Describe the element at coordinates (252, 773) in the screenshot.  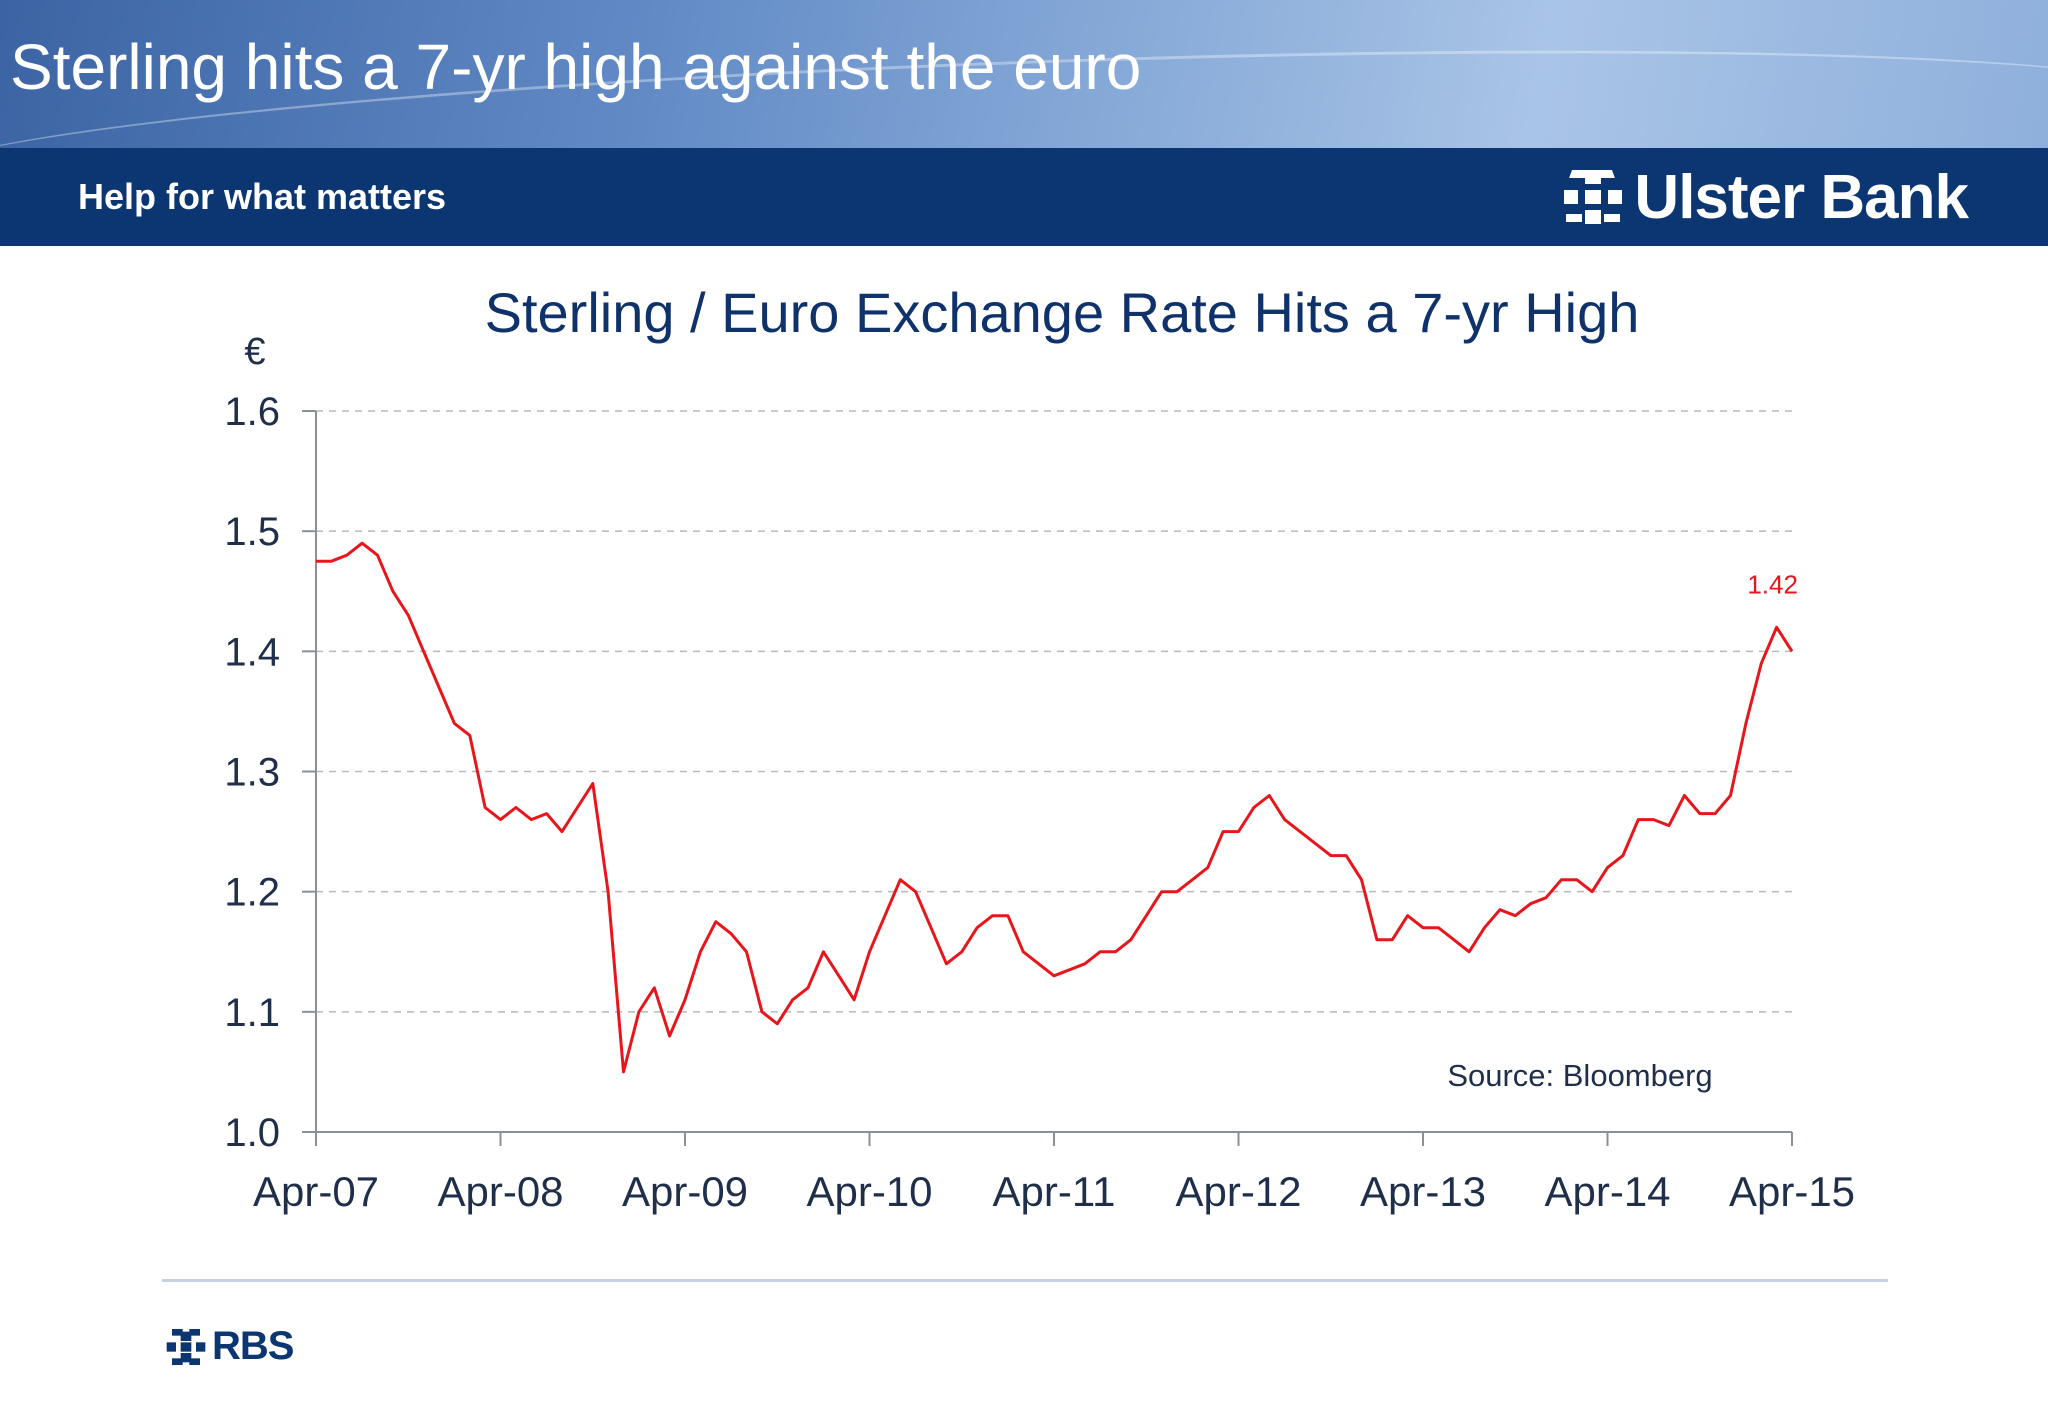
I see `y-tick-label: 1.3` at that location.